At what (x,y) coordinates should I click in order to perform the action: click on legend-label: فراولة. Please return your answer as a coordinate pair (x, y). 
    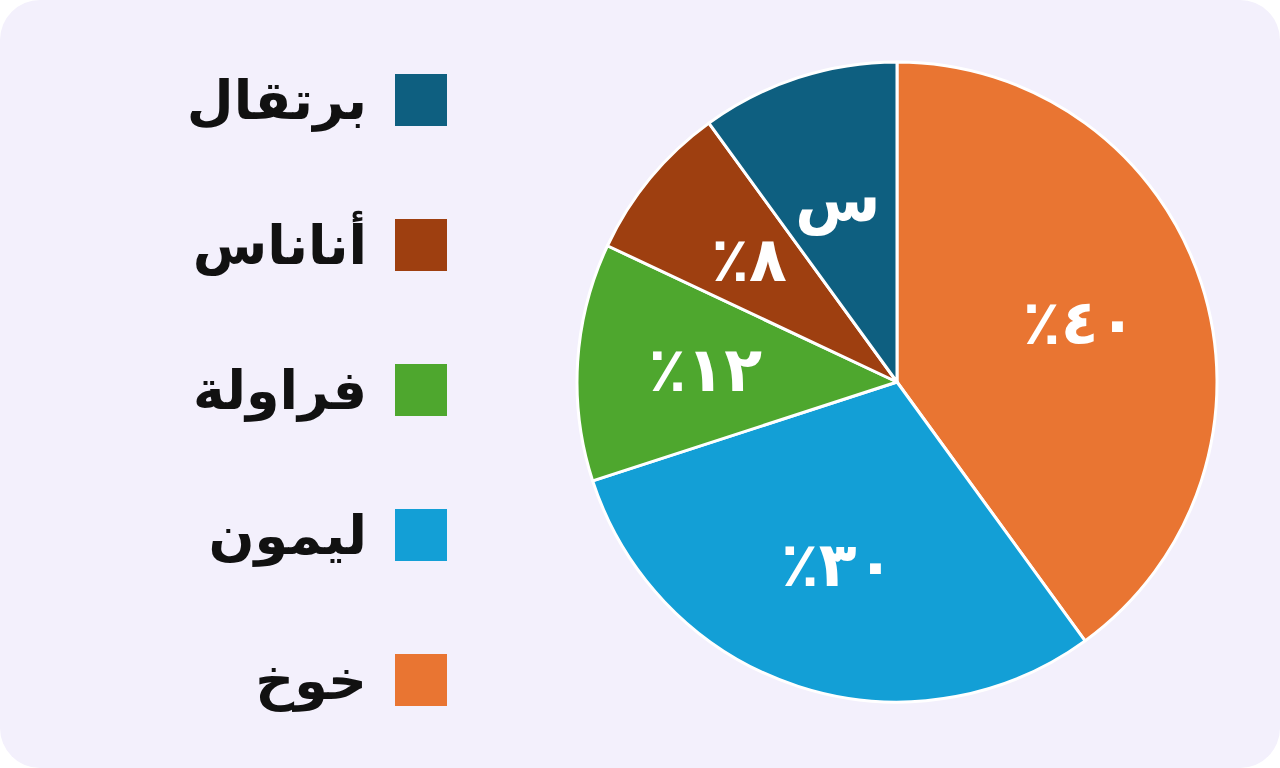
    Looking at the image, I should click on (279, 390).